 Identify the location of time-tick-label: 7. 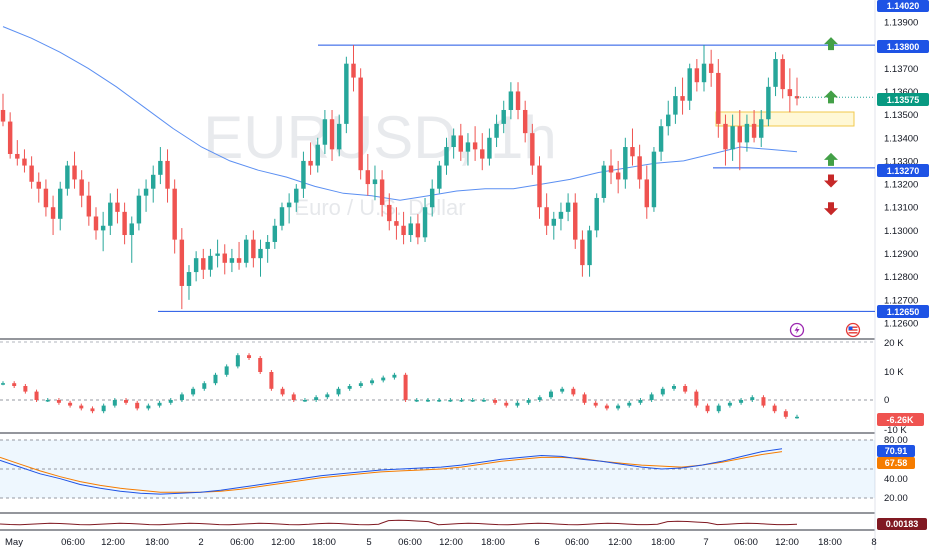
(705, 542).